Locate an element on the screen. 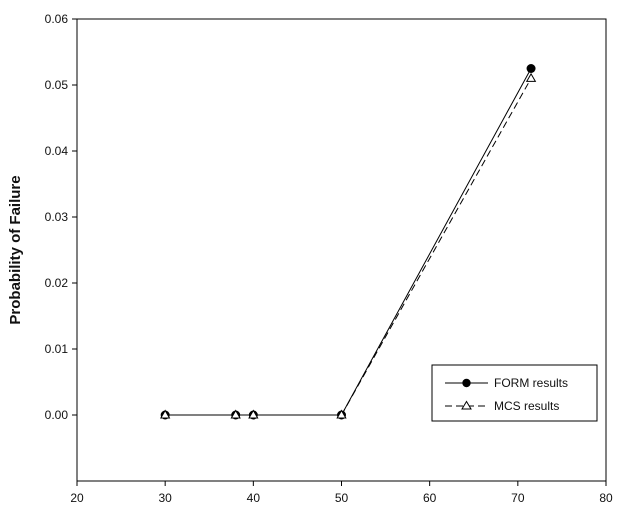  x-tick-label: 50 is located at coordinates (342, 498).